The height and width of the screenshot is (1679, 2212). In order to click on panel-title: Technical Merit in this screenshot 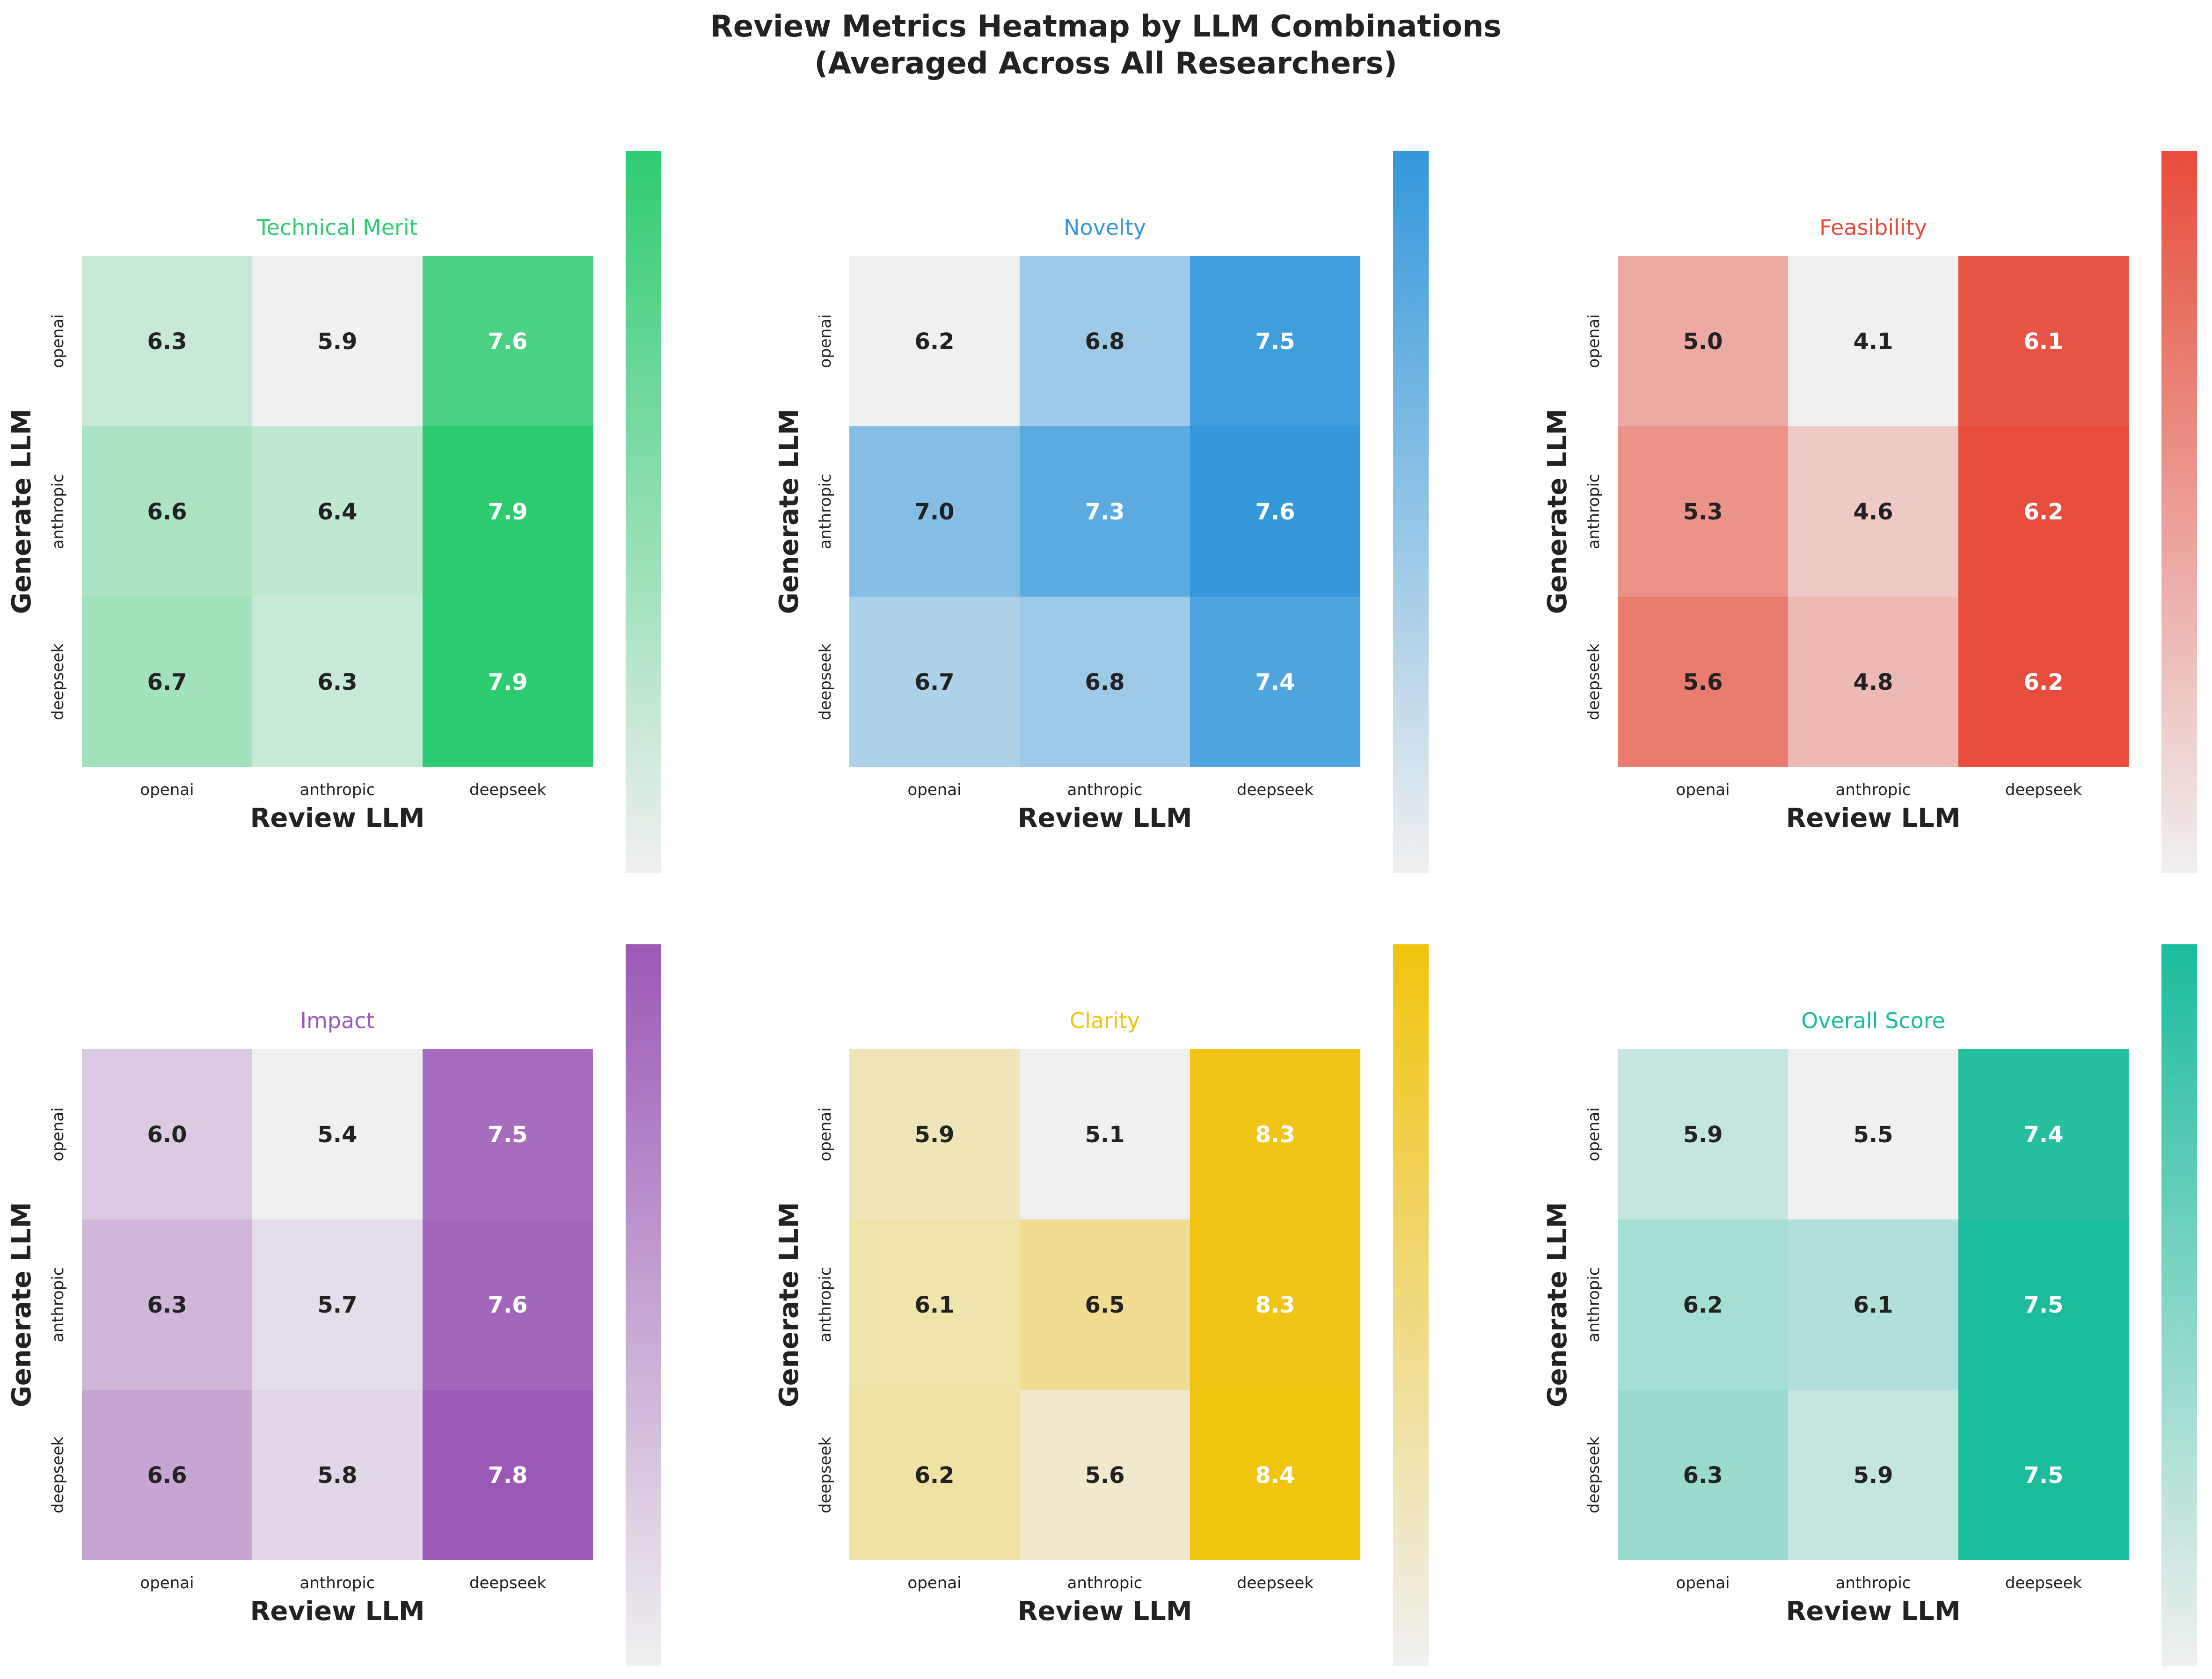, I will do `click(337, 227)`.